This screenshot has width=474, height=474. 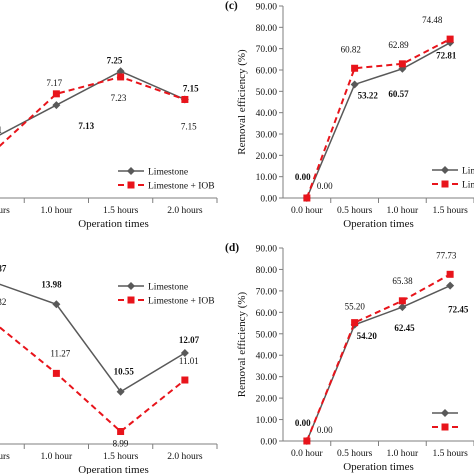 I want to click on panel-label: (c), so click(x=231, y=6).